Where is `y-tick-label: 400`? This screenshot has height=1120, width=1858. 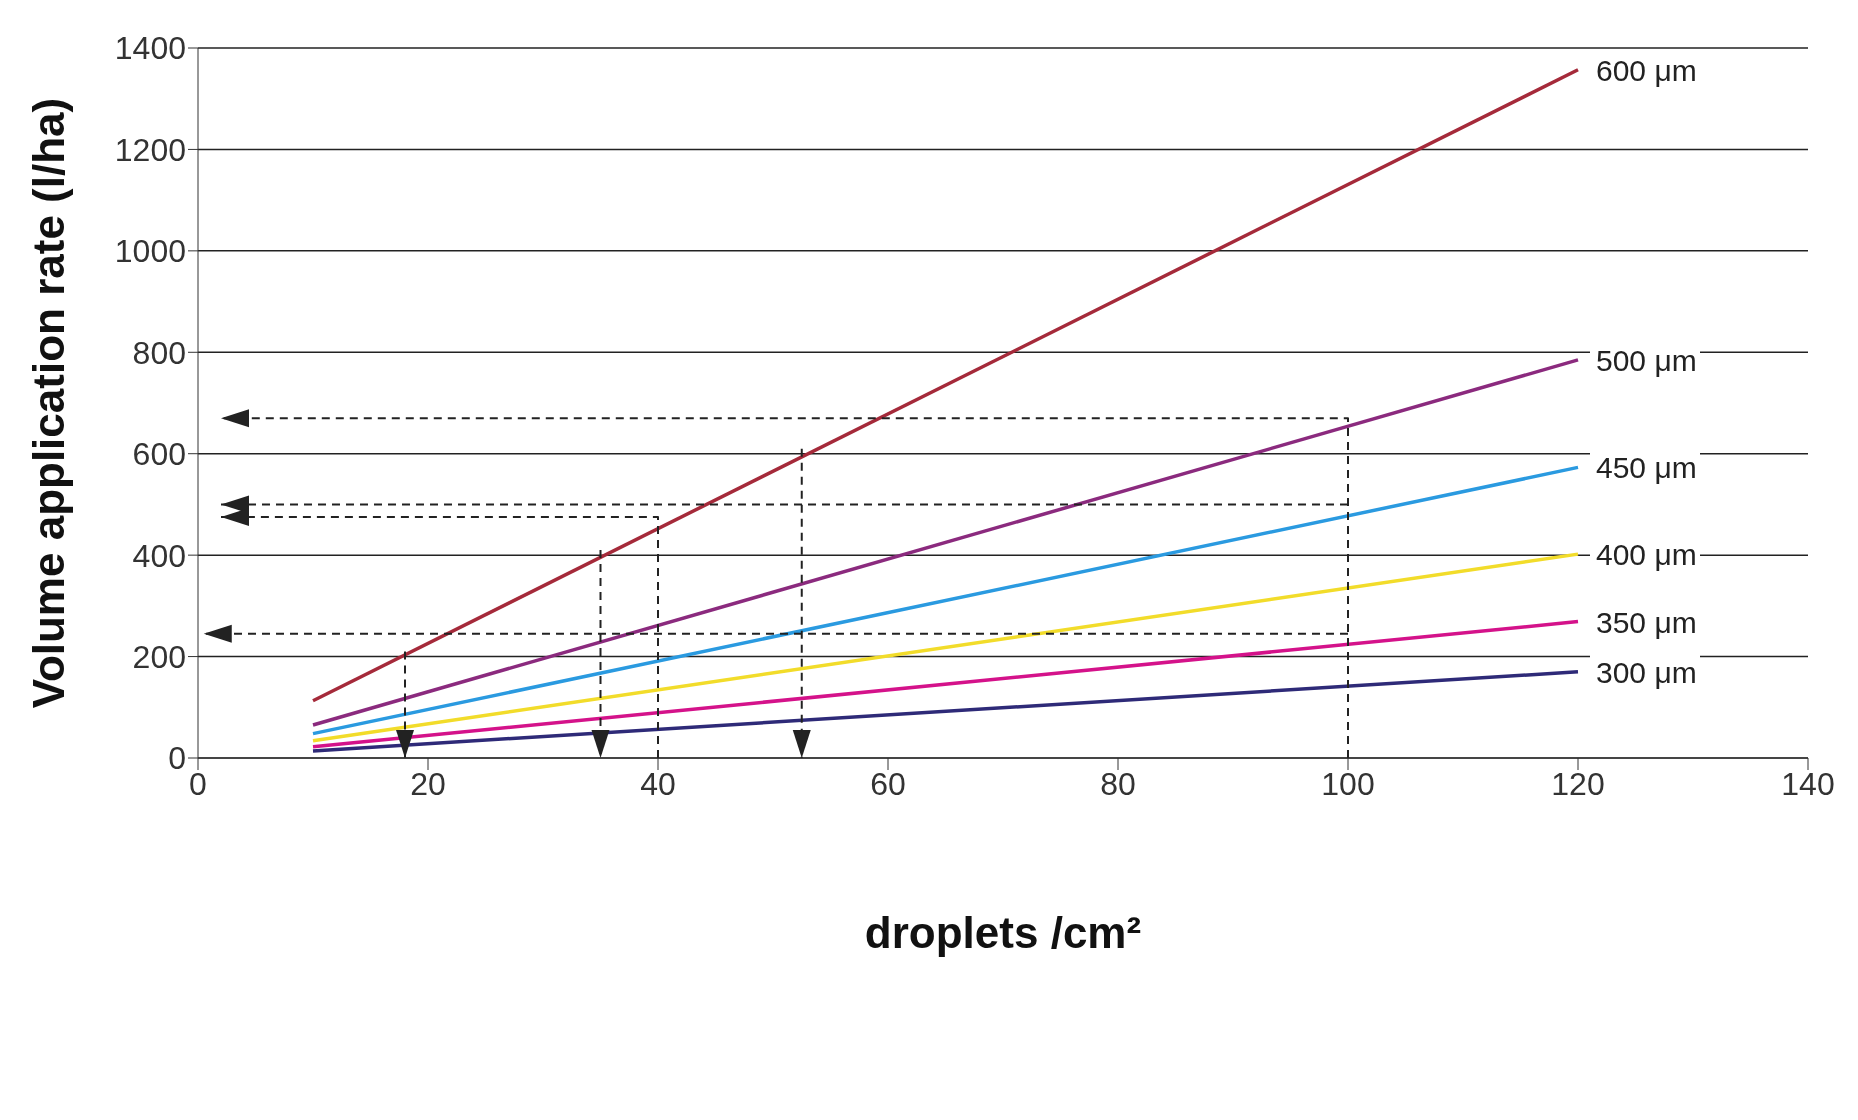
y-tick-label: 400 is located at coordinates (159, 555).